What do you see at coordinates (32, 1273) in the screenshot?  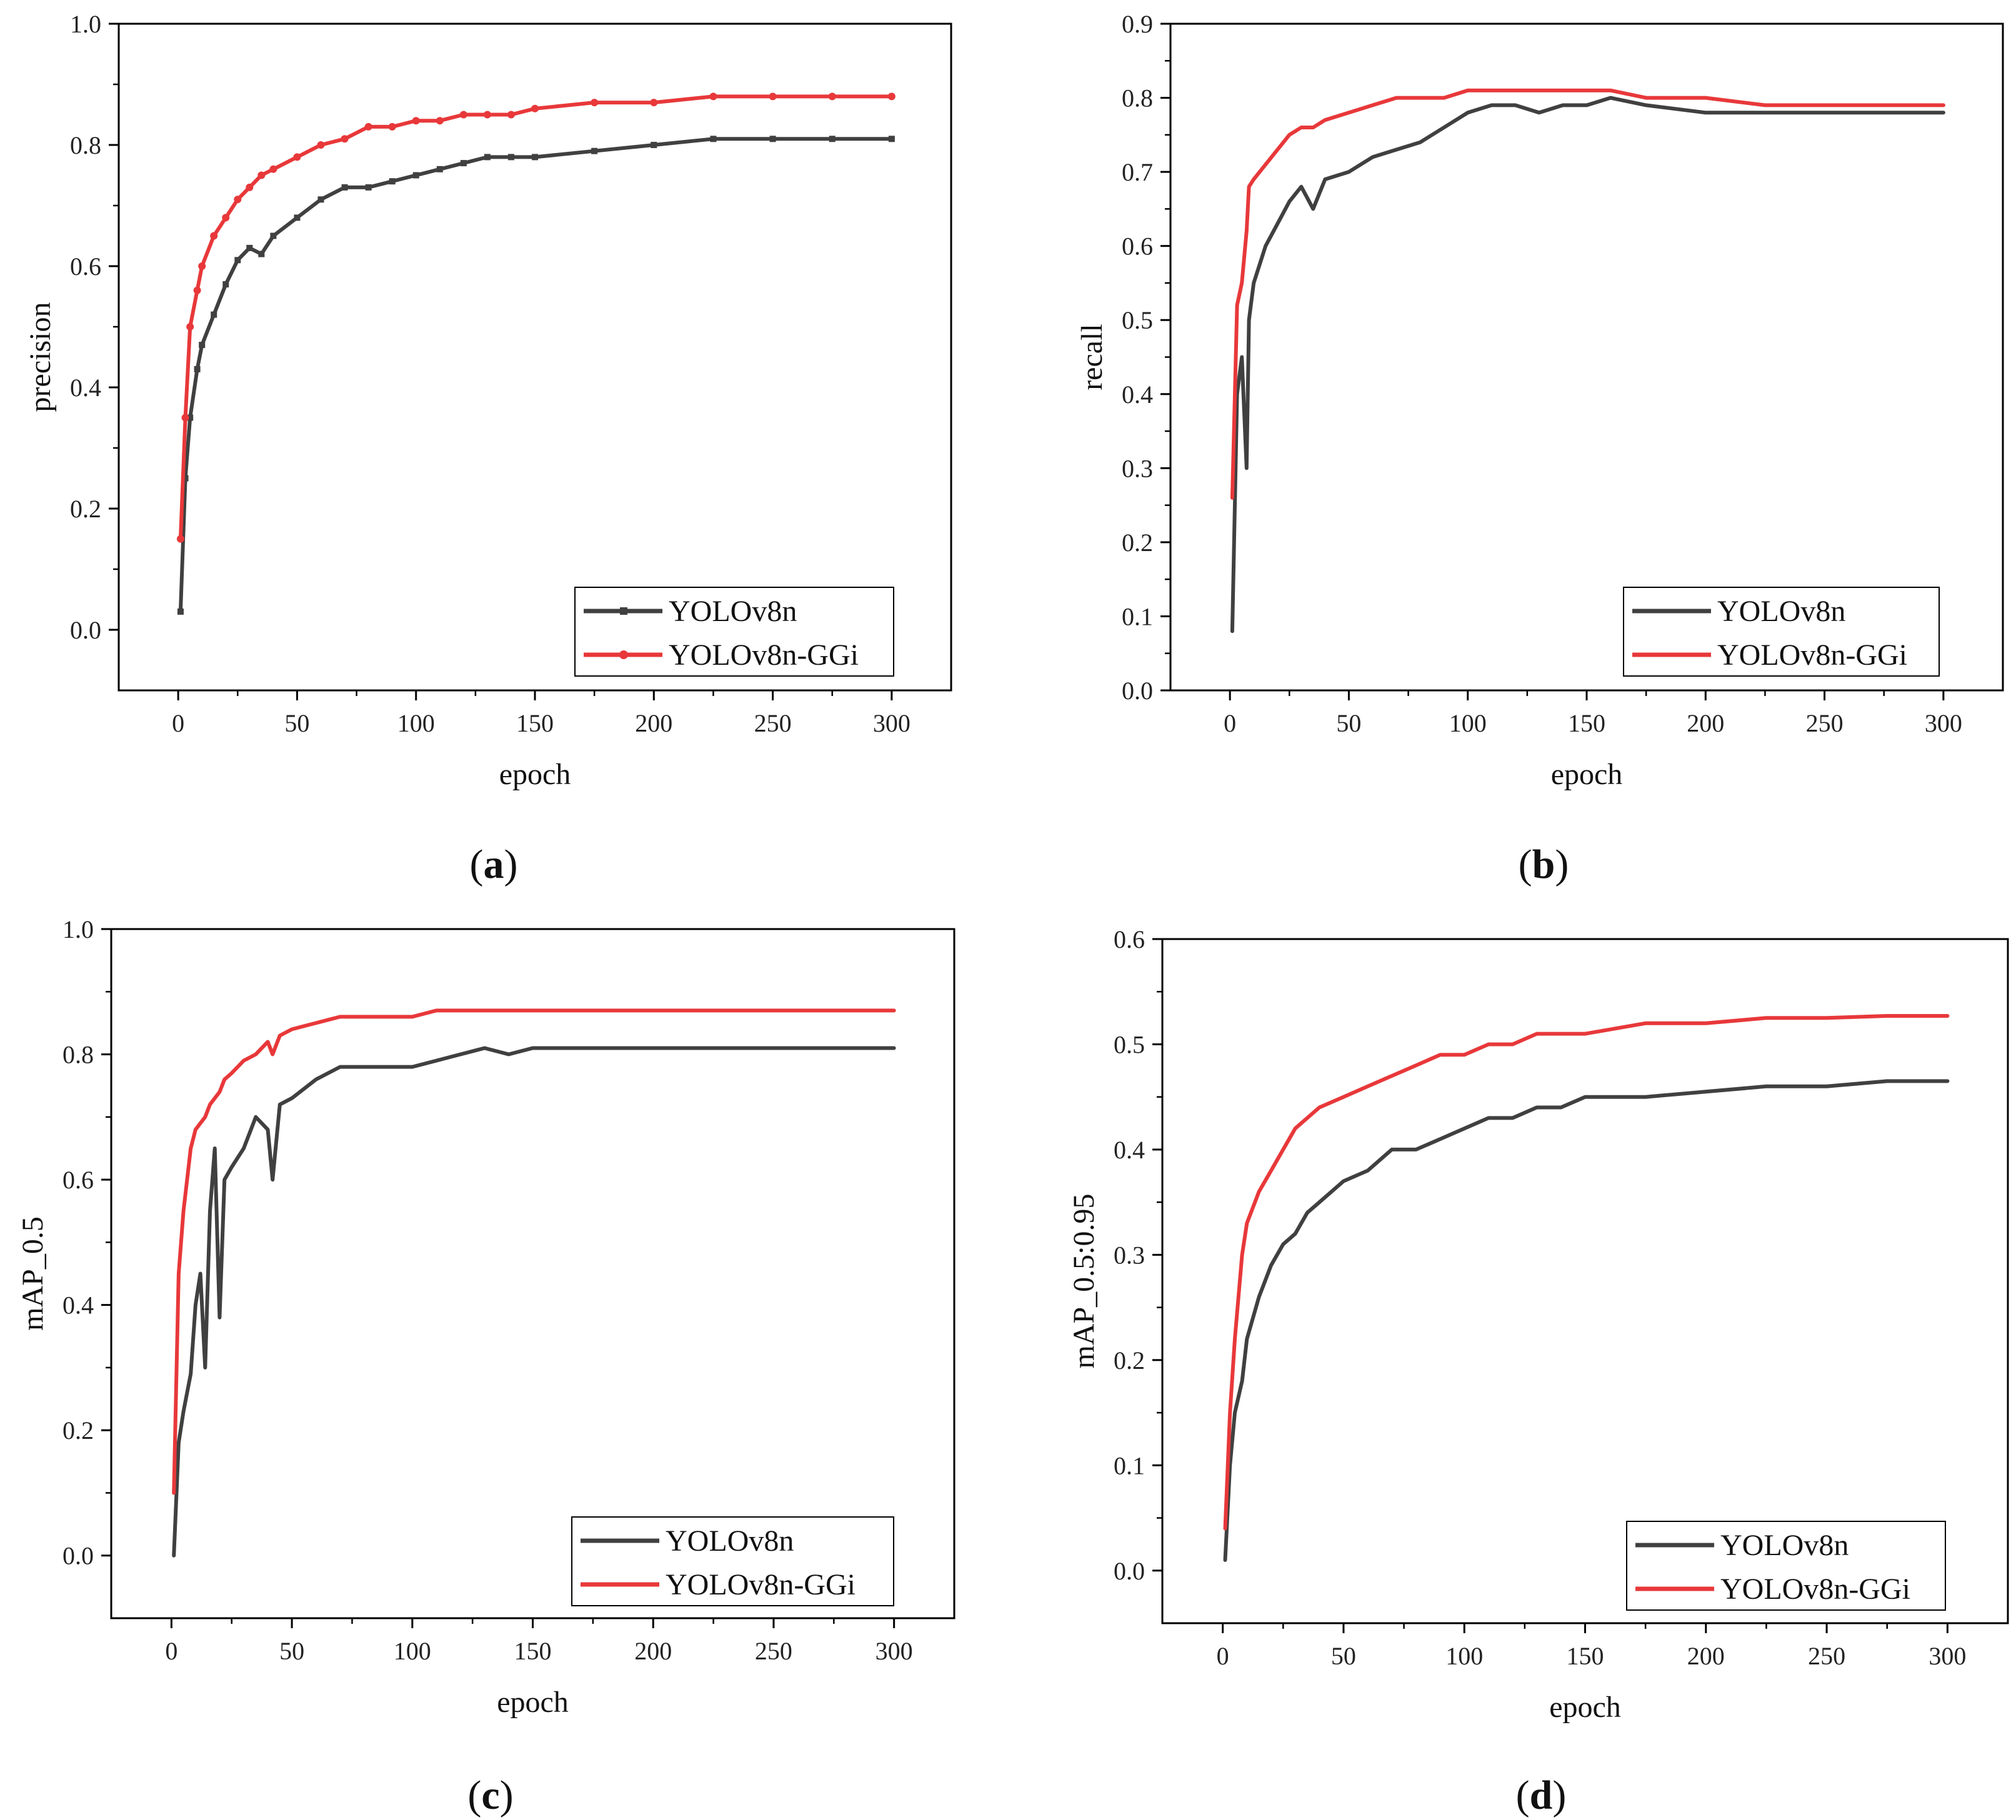 I see `chart-c-y-axis-title: mAP_0.5` at bounding box center [32, 1273].